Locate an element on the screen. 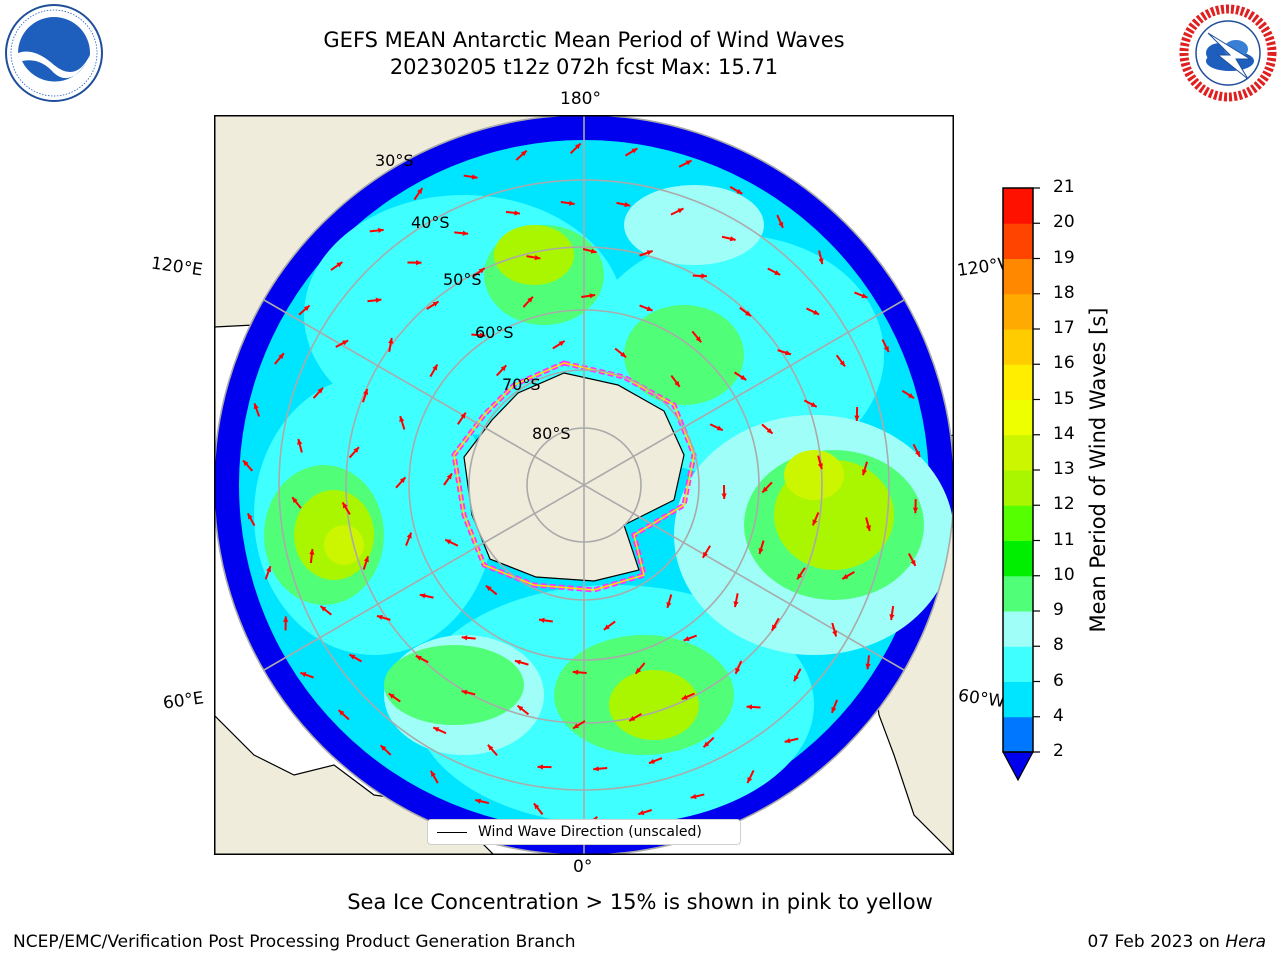 The height and width of the screenshot is (960, 1280). legend-line-icon is located at coordinates (452, 832).